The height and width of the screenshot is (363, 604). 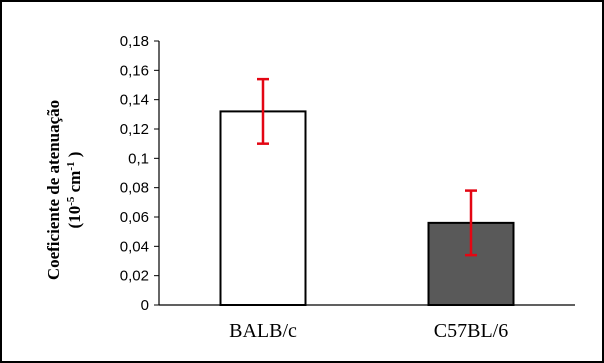 What do you see at coordinates (74, 217) in the screenshot?
I see `y-axis-unit-open: (10` at bounding box center [74, 217].